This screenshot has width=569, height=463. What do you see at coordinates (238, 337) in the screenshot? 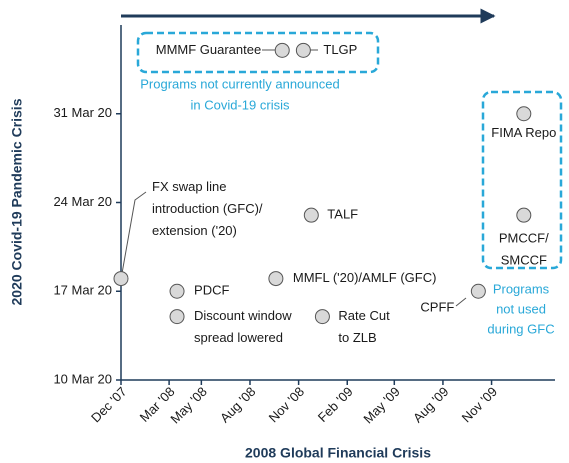
I see `point-label: spread lowered` at bounding box center [238, 337].